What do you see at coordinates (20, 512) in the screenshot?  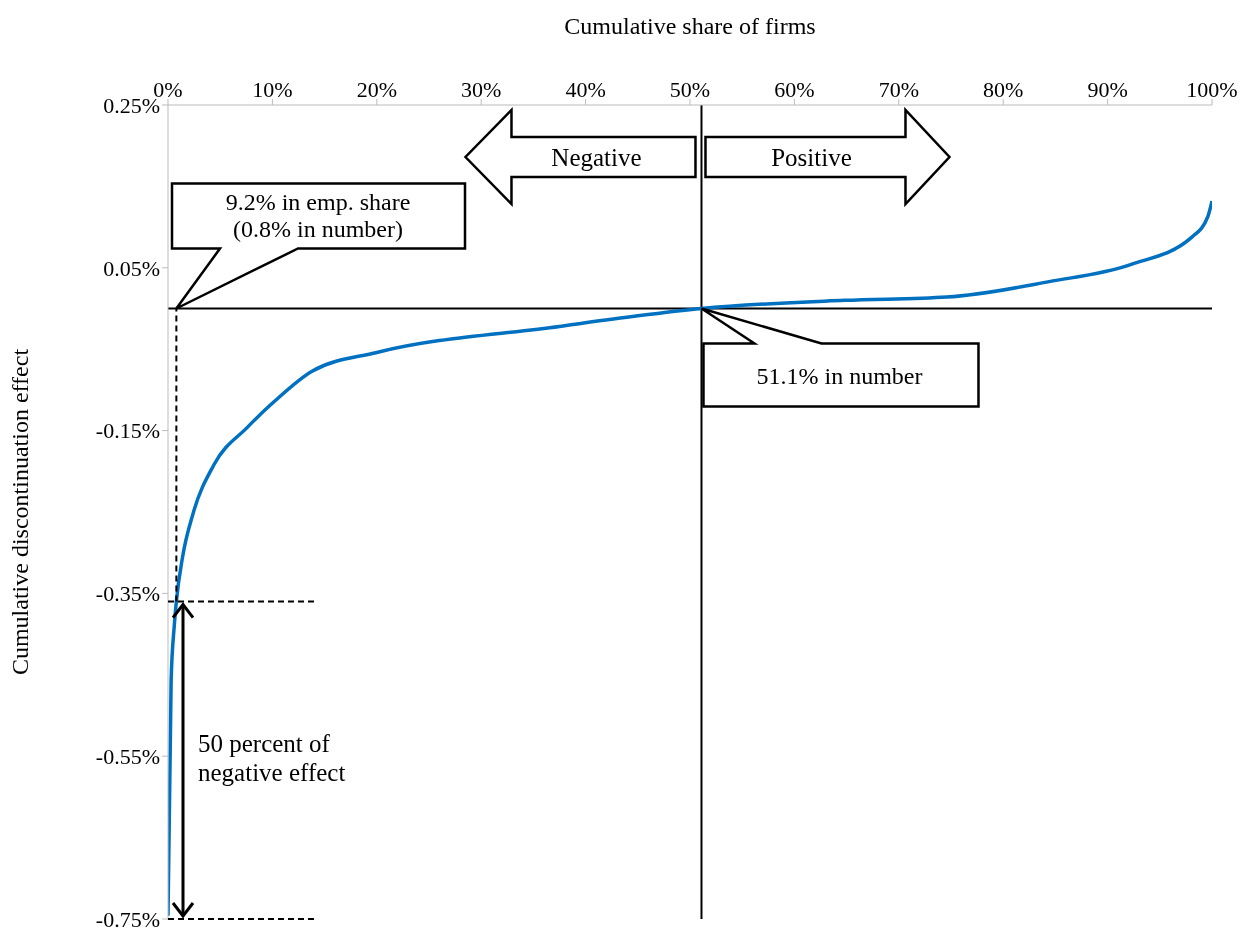 I see `y-axis-title: Cumulative discontinuation effect` at bounding box center [20, 512].